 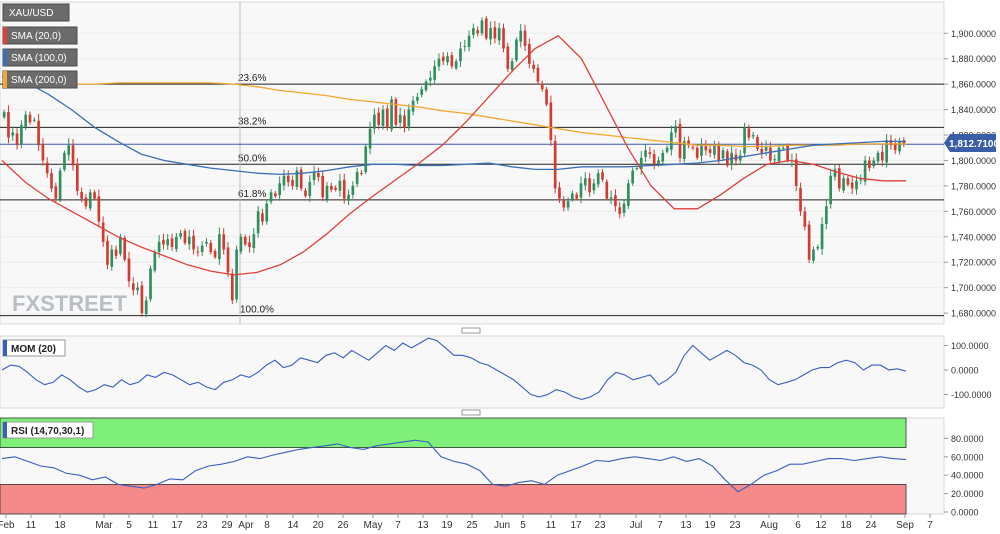 I want to click on time-tick-label: 7, so click(x=398, y=525).